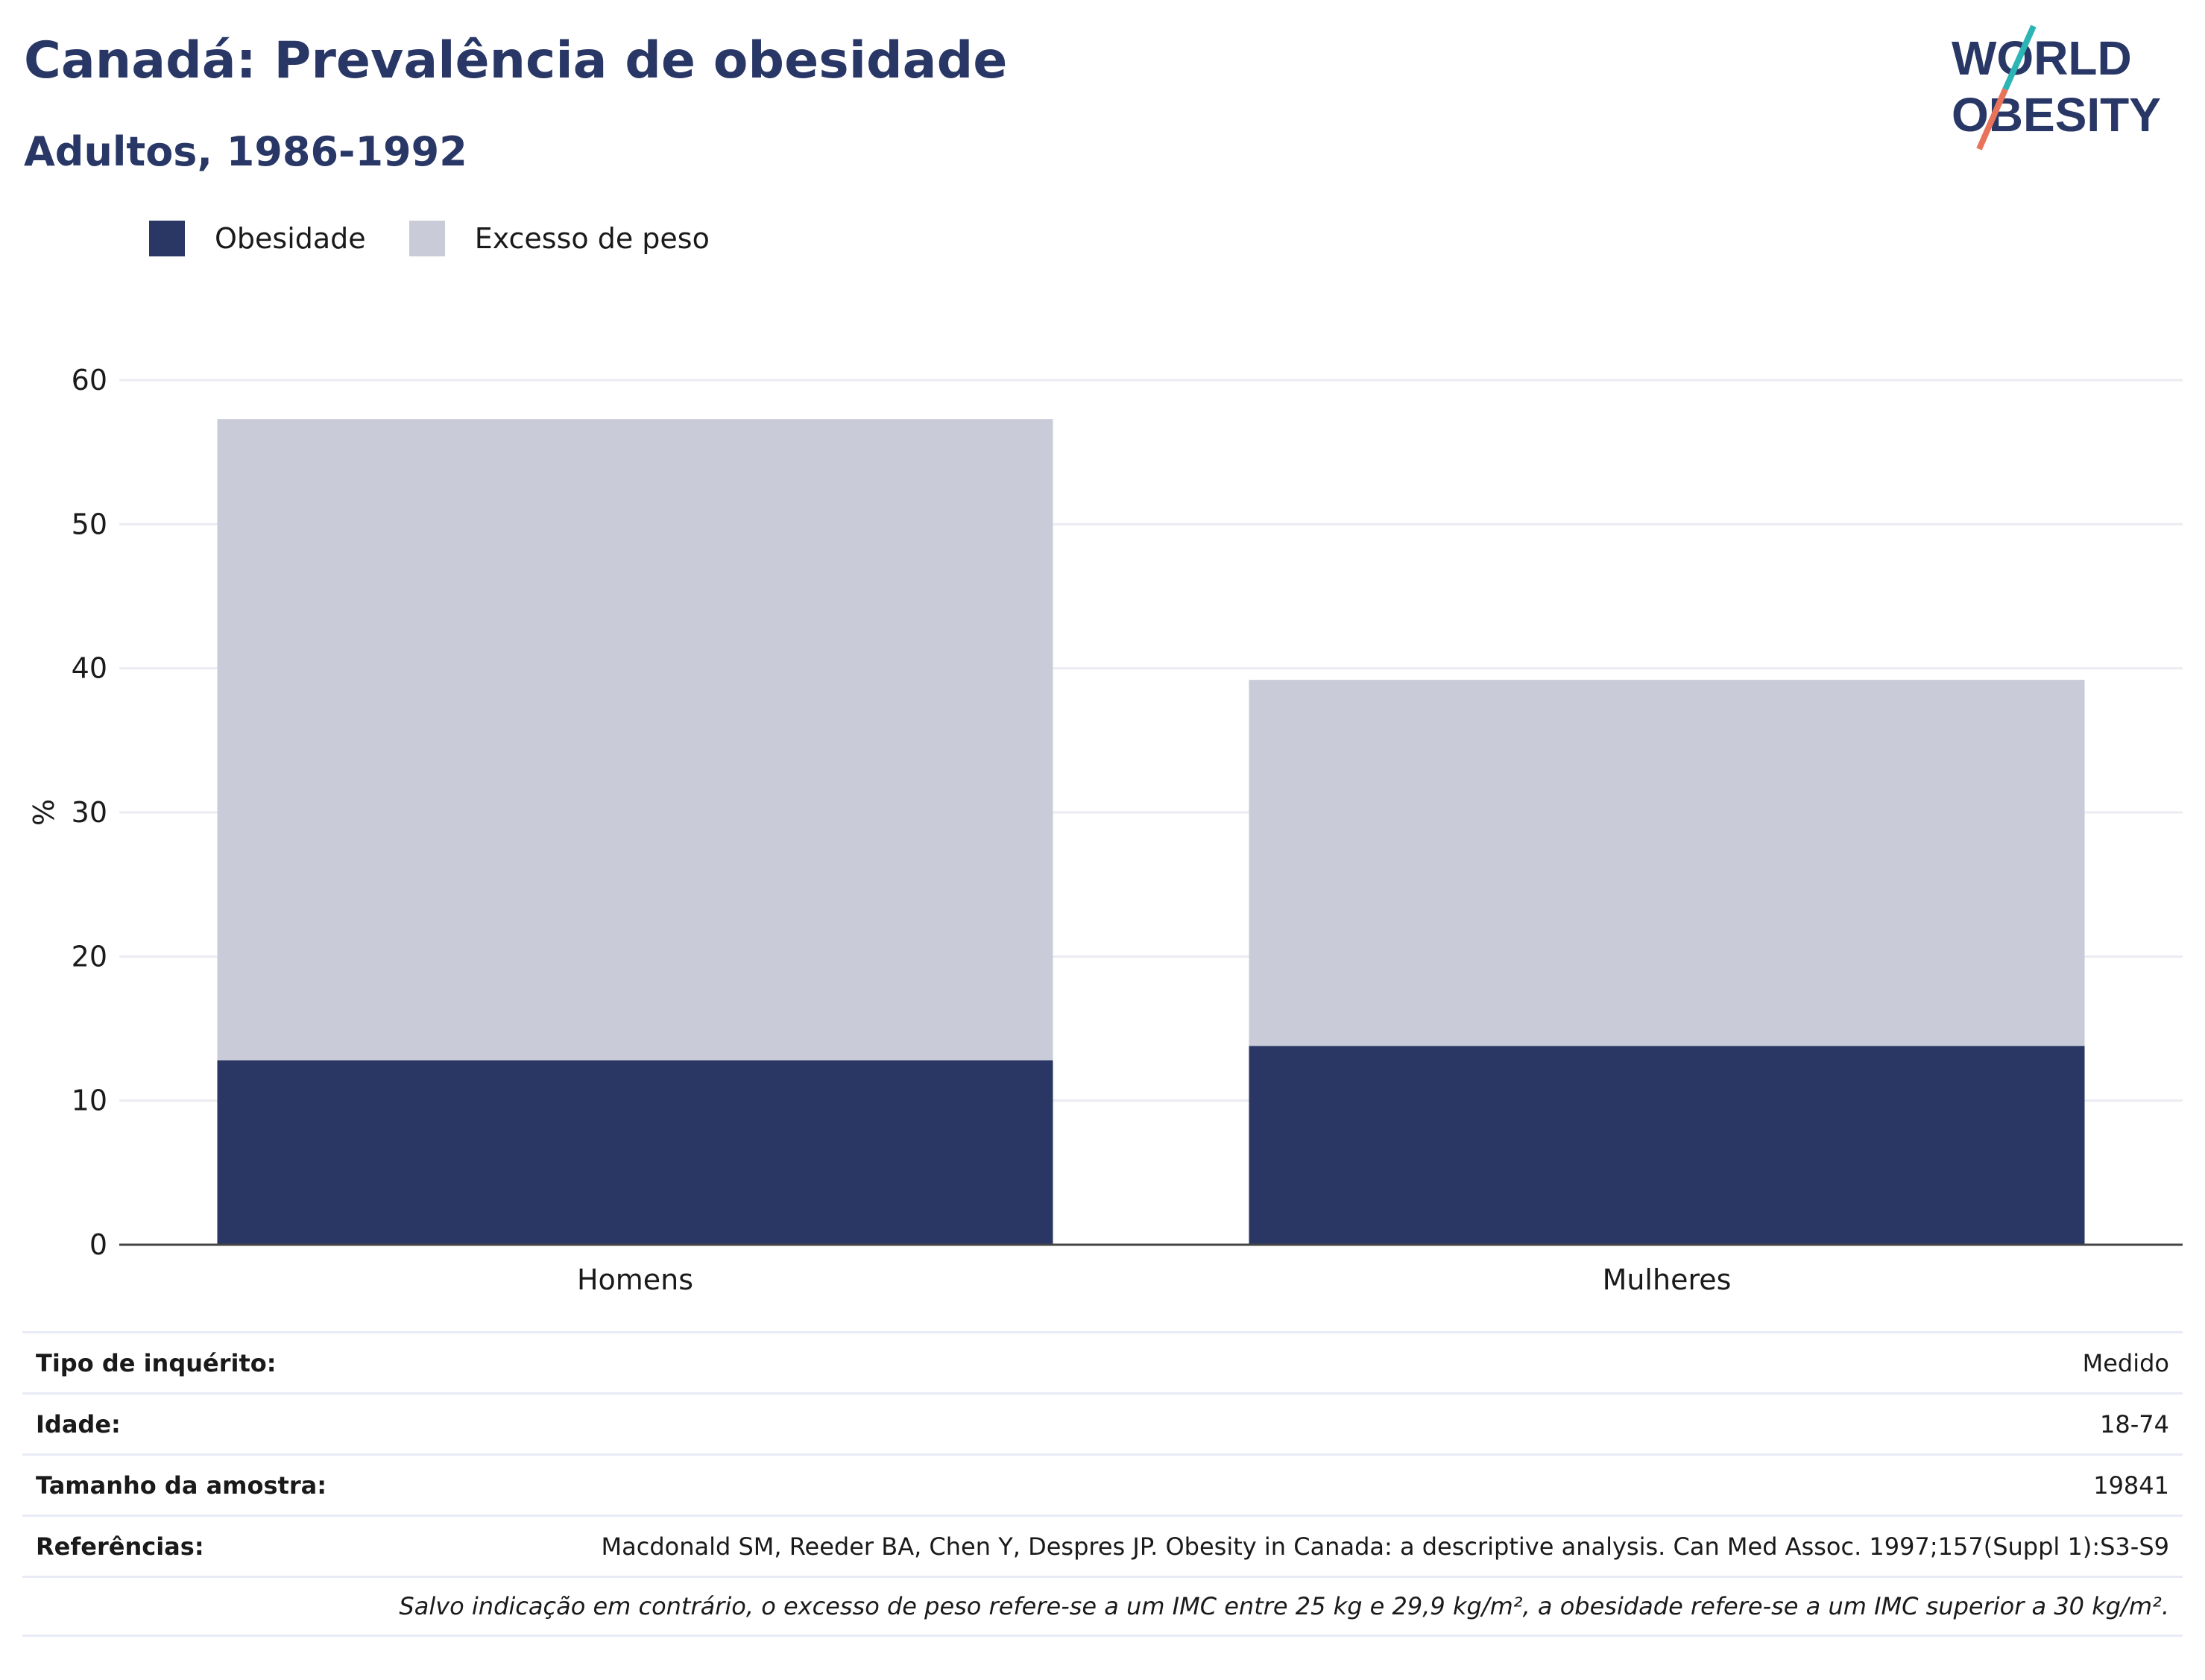 The height and width of the screenshot is (1680, 2205). I want to click on meta-label: Idade:, so click(78, 1424).